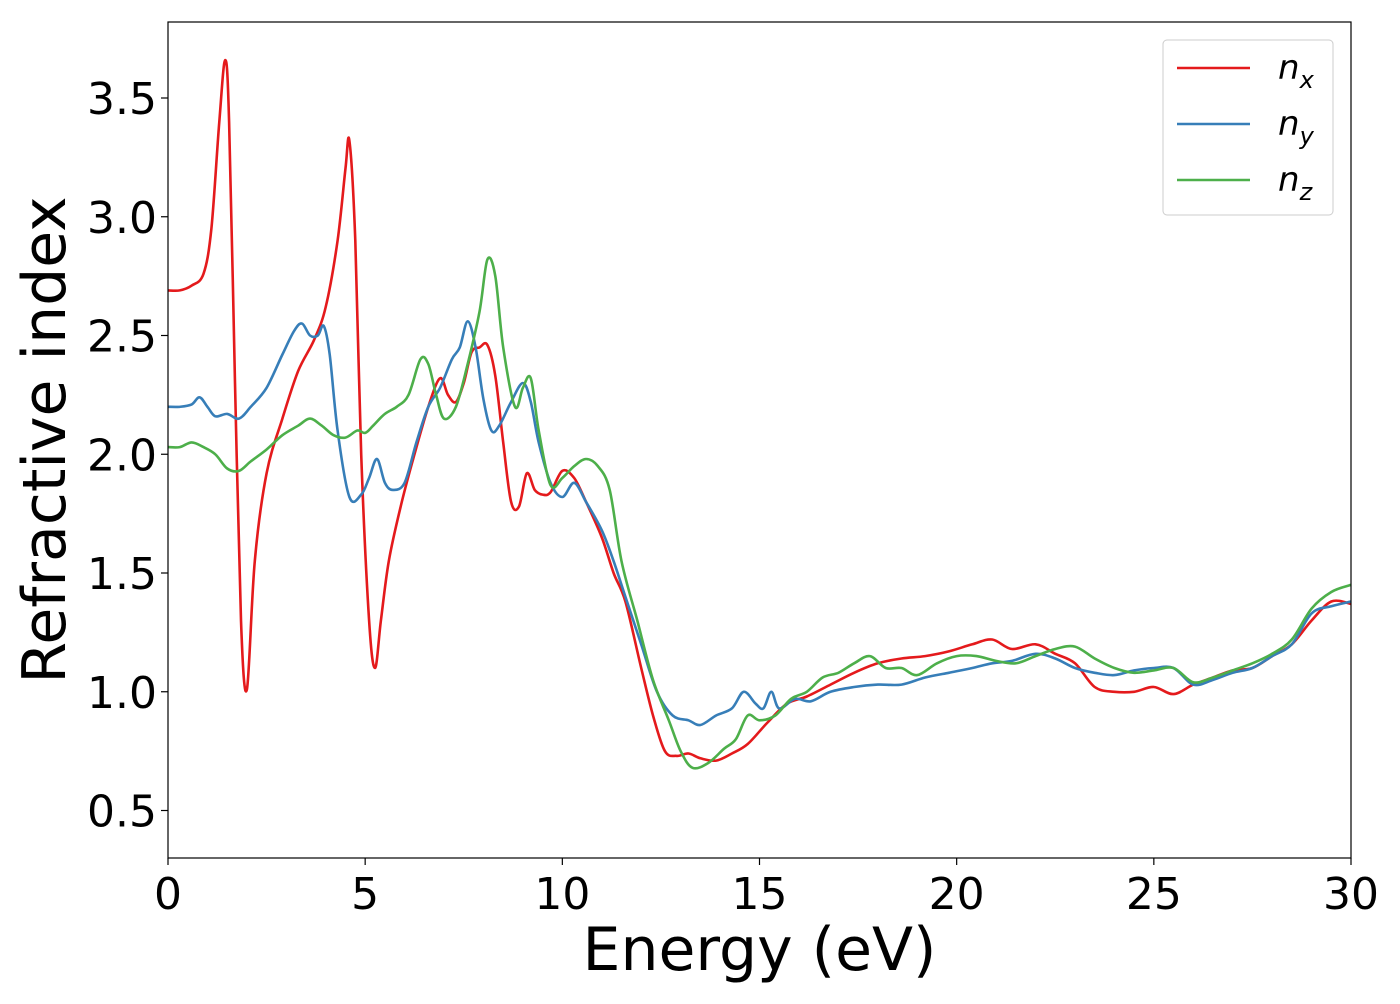 The height and width of the screenshot is (1004, 1400). Describe the element at coordinates (1351, 894) in the screenshot. I see `x-tick-label: 30` at that location.